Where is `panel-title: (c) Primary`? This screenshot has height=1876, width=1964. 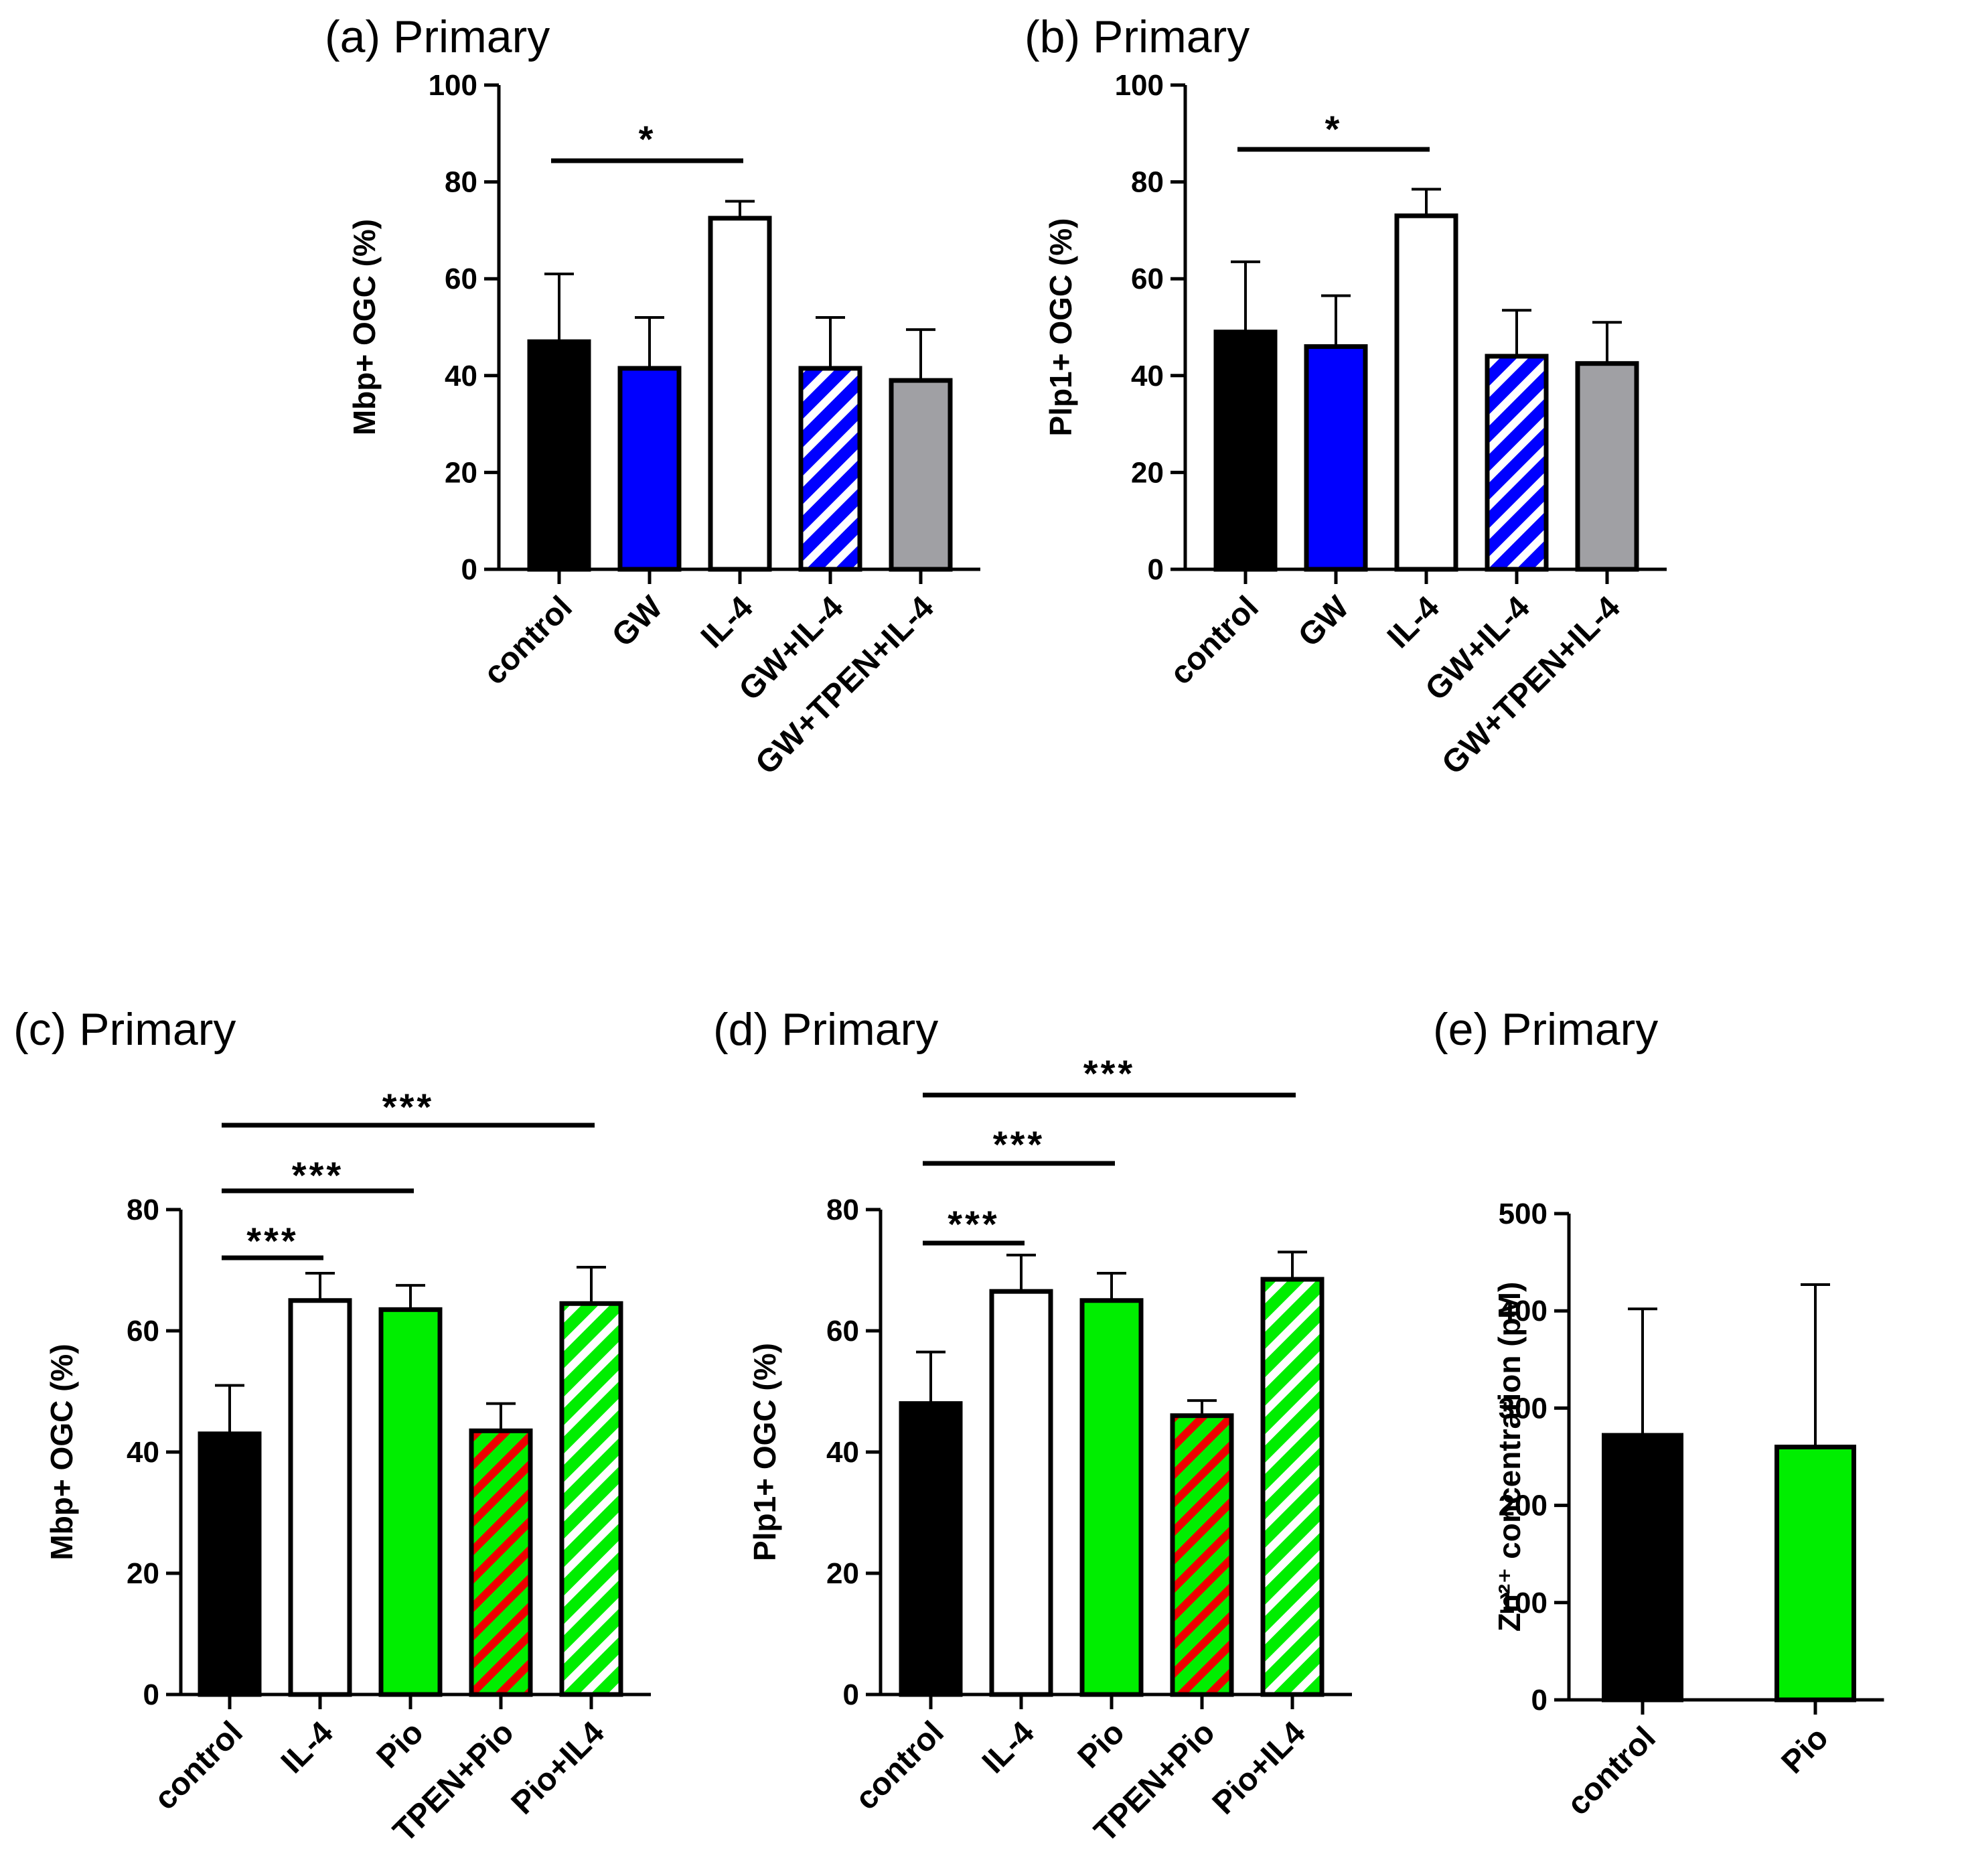
panel-title: (c) Primary is located at coordinates (124, 1029).